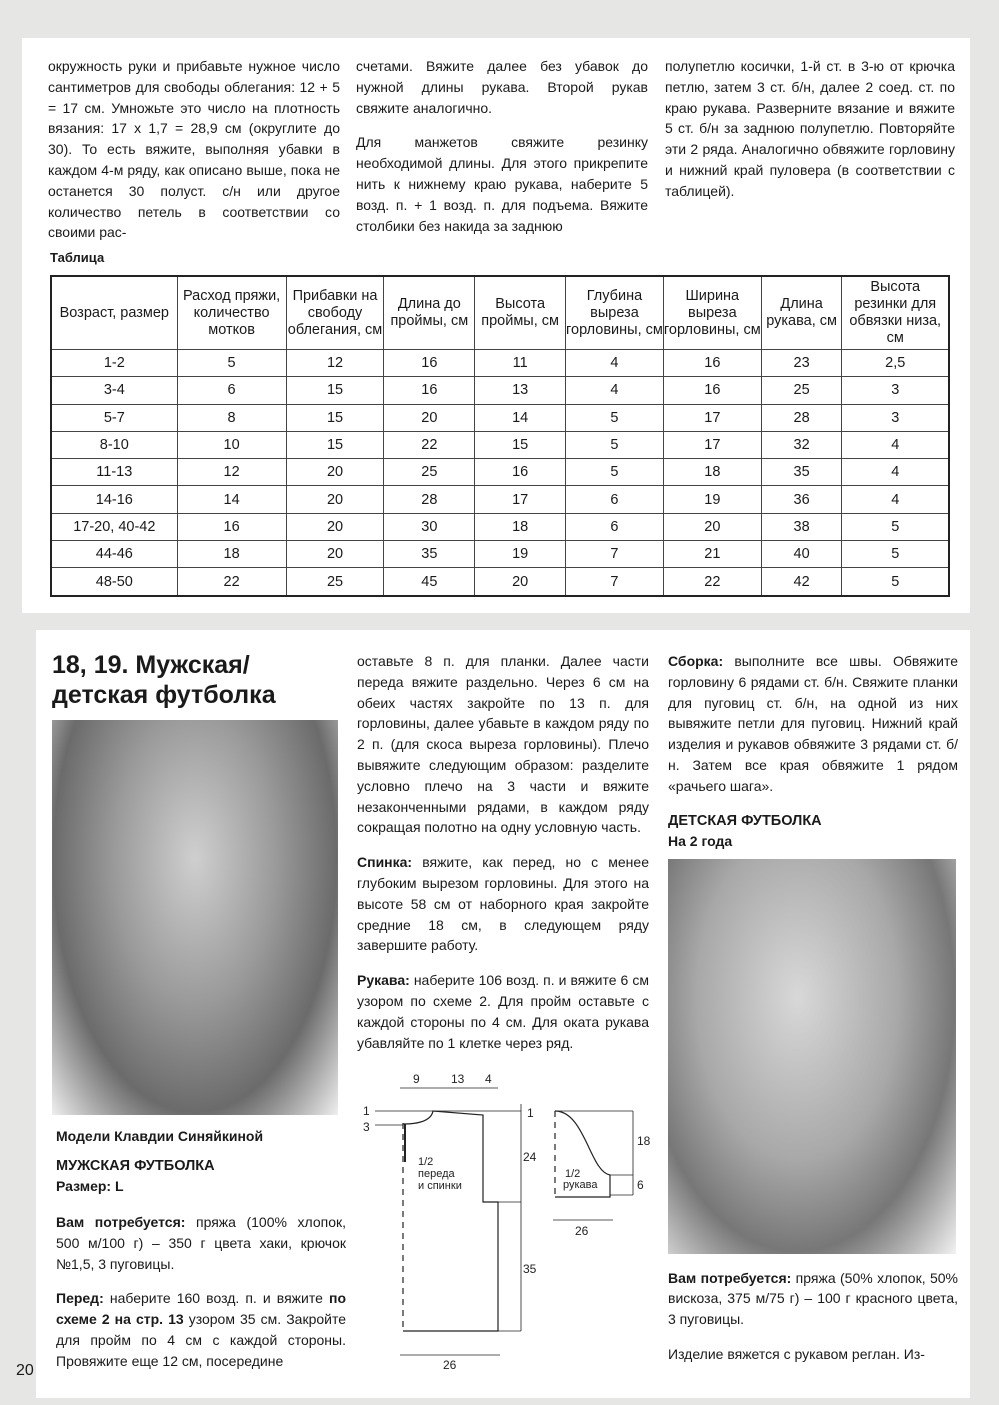 The height and width of the screenshot is (1405, 999). I want to click on column-header: Расход пряжи, количество мотков, so click(231, 312).